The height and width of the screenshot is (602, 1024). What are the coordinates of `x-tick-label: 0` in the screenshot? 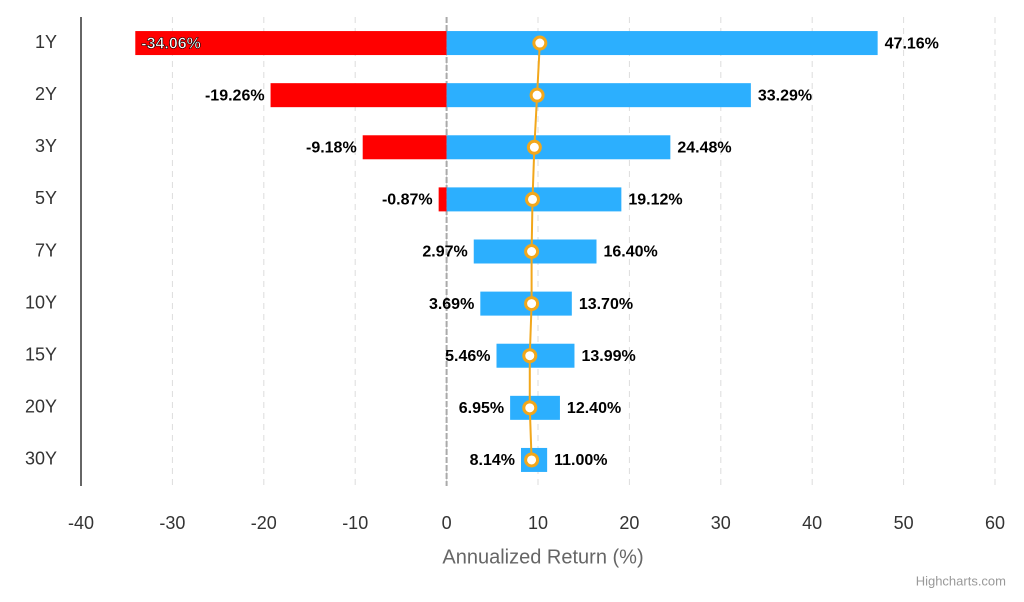 It's located at (447, 523).